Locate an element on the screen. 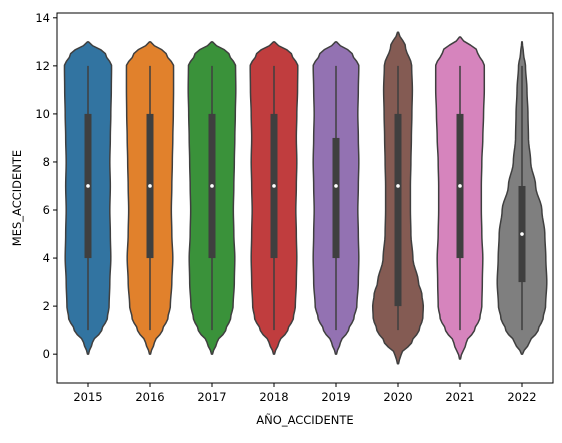 This screenshot has height=443, width=562. x-tick-label: 2016 is located at coordinates (149, 397).